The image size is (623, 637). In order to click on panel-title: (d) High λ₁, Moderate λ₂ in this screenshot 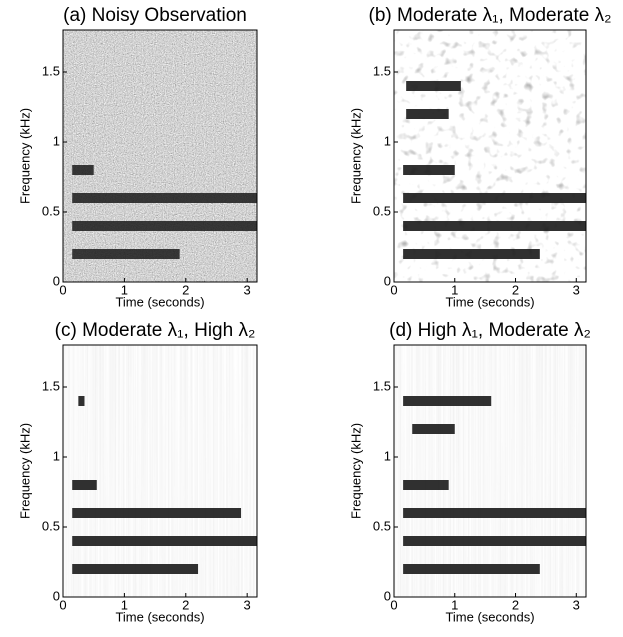, I will do `click(490, 330)`.